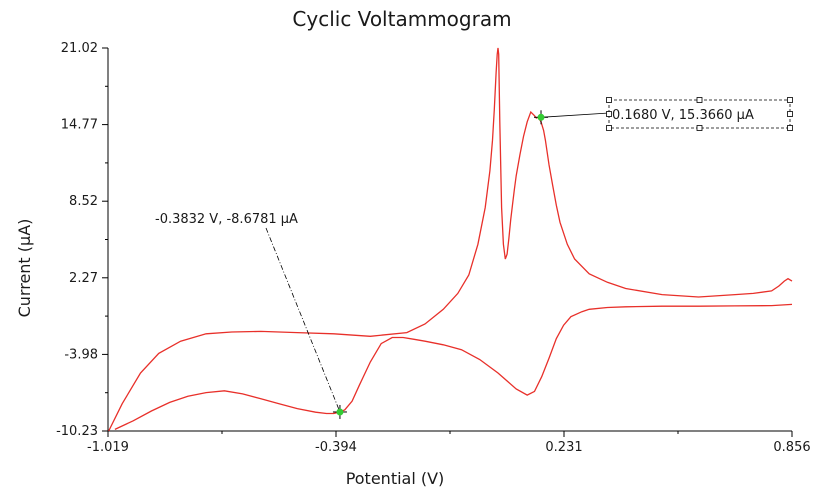  What do you see at coordinates (83, 278) in the screenshot?
I see `y-tick-label: 2.27` at bounding box center [83, 278].